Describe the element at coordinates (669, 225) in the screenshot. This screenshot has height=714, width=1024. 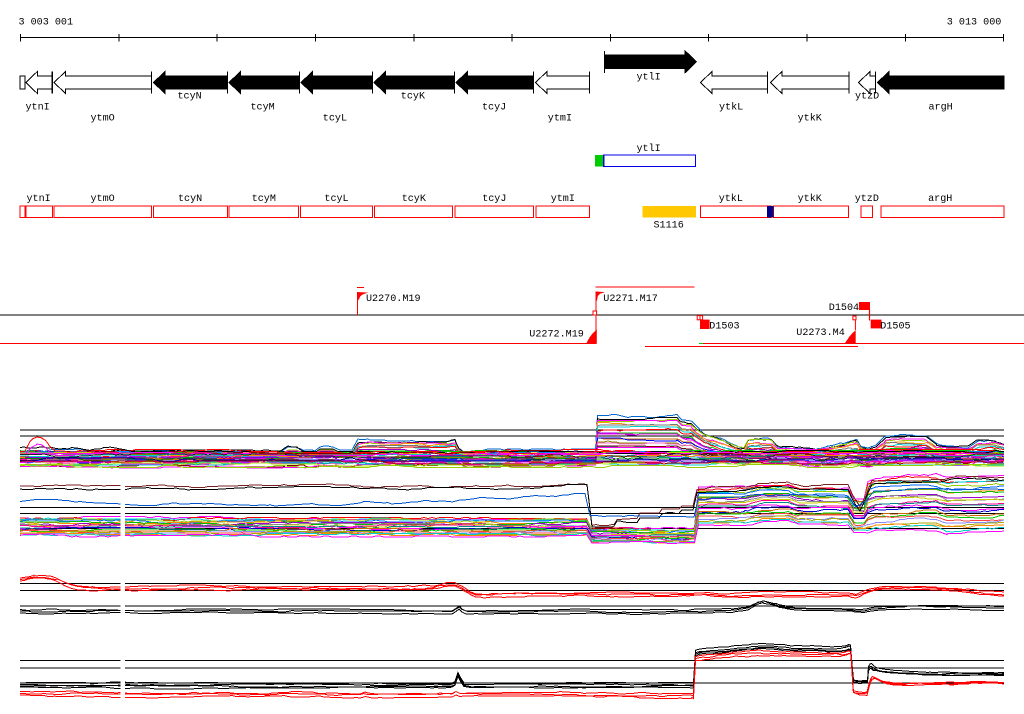
I see `svg-text: S1116` at that location.